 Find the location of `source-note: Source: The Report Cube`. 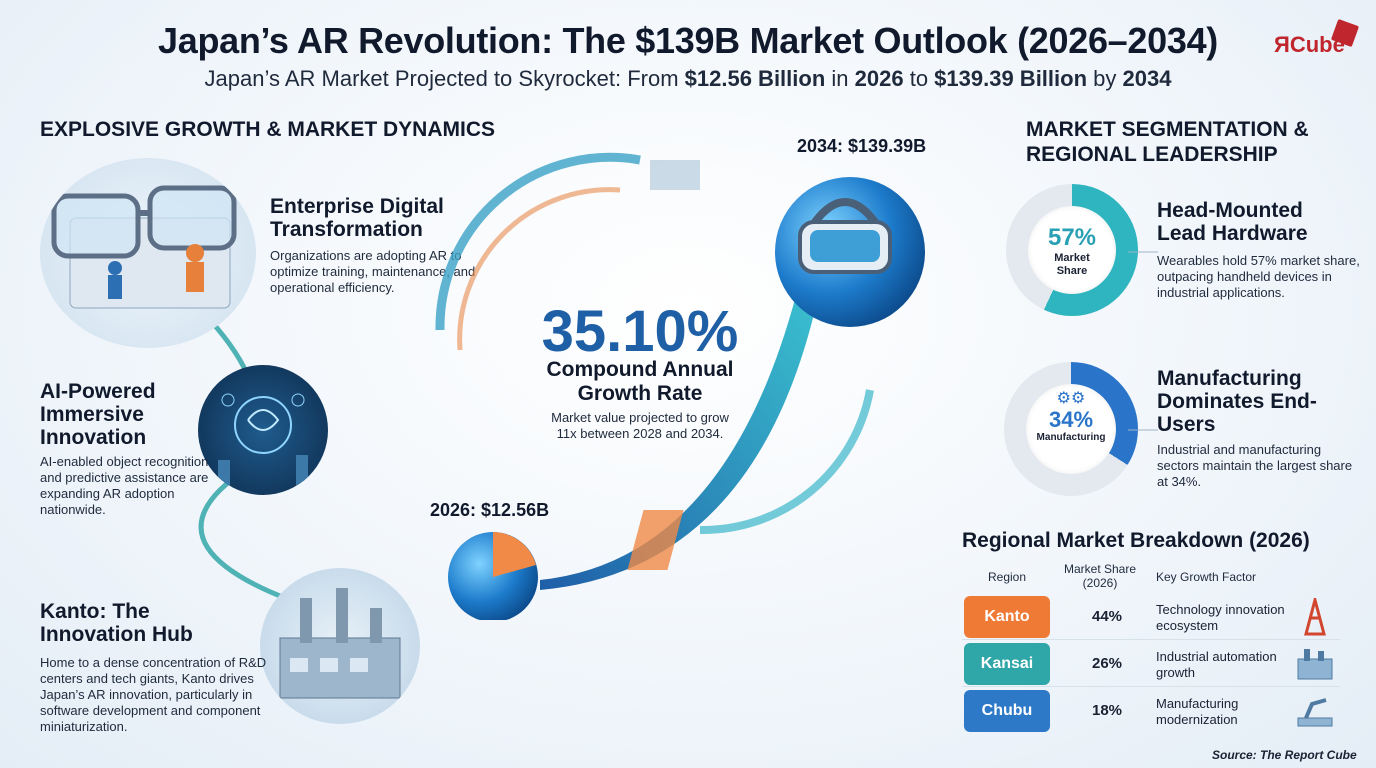

source-note: Source: The Report Cube is located at coordinates (1284, 755).